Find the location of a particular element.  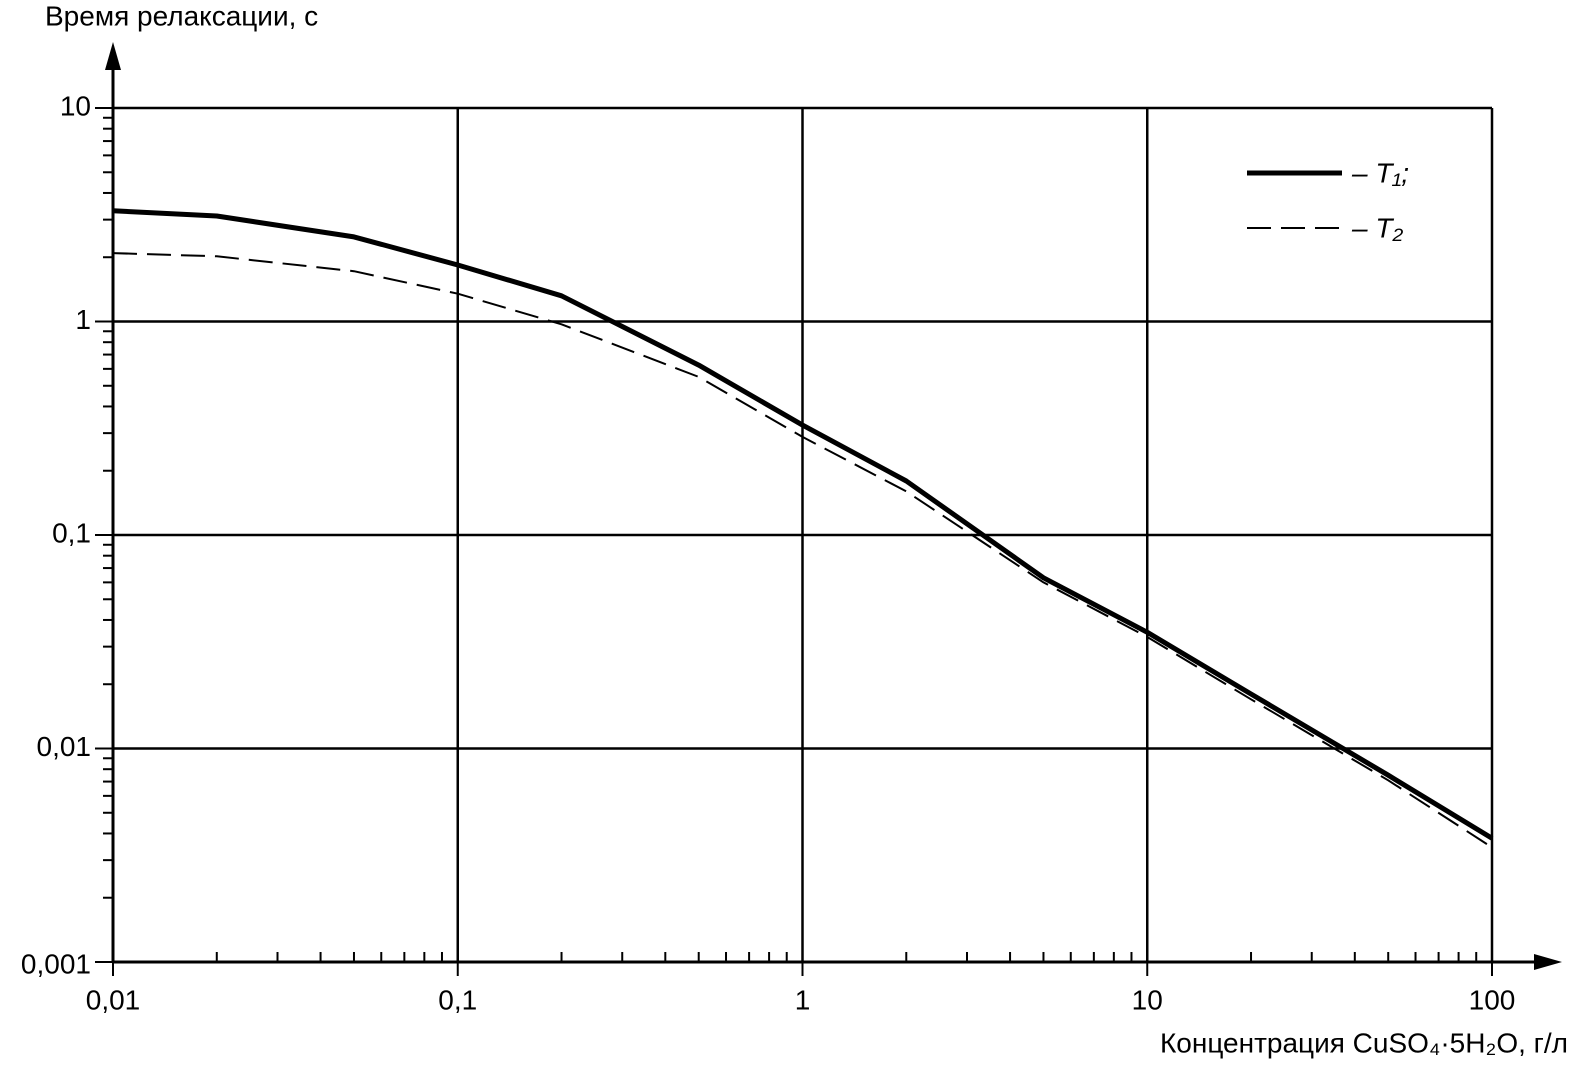

x-axis-arrow is located at coordinates (1548, 962).